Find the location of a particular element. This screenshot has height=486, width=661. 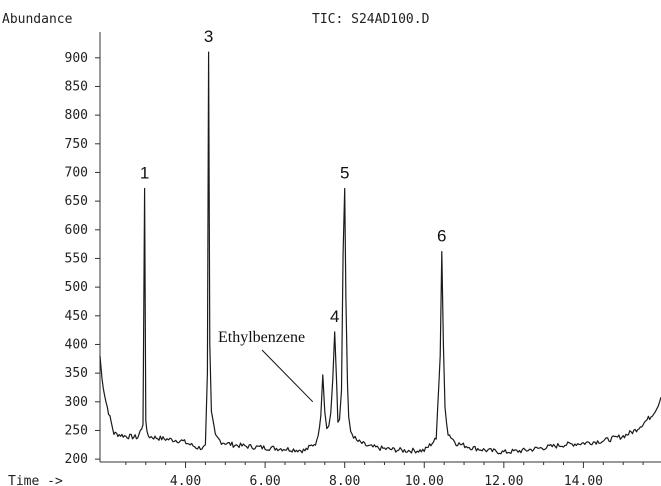

y-tick-label: 600 is located at coordinates (76, 230).